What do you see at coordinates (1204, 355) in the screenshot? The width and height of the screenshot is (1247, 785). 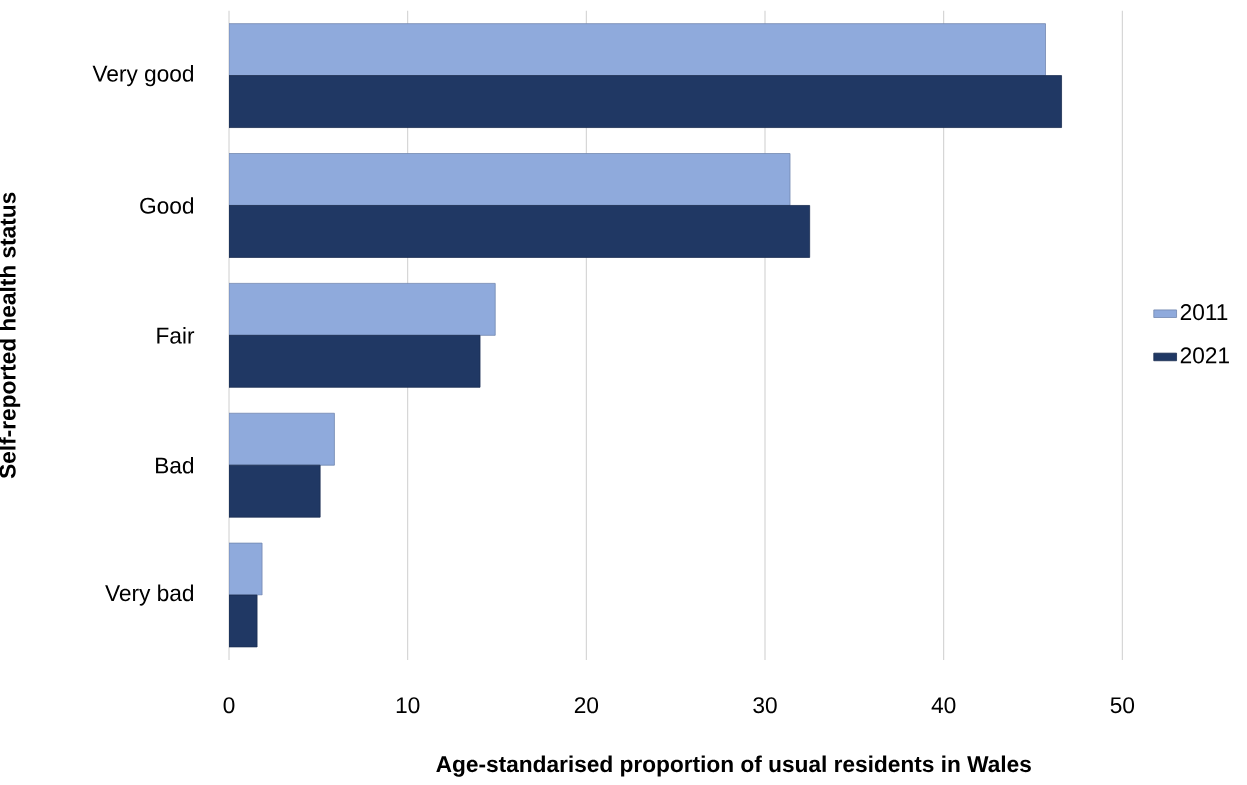 I see `legend-label: 2021` at bounding box center [1204, 355].